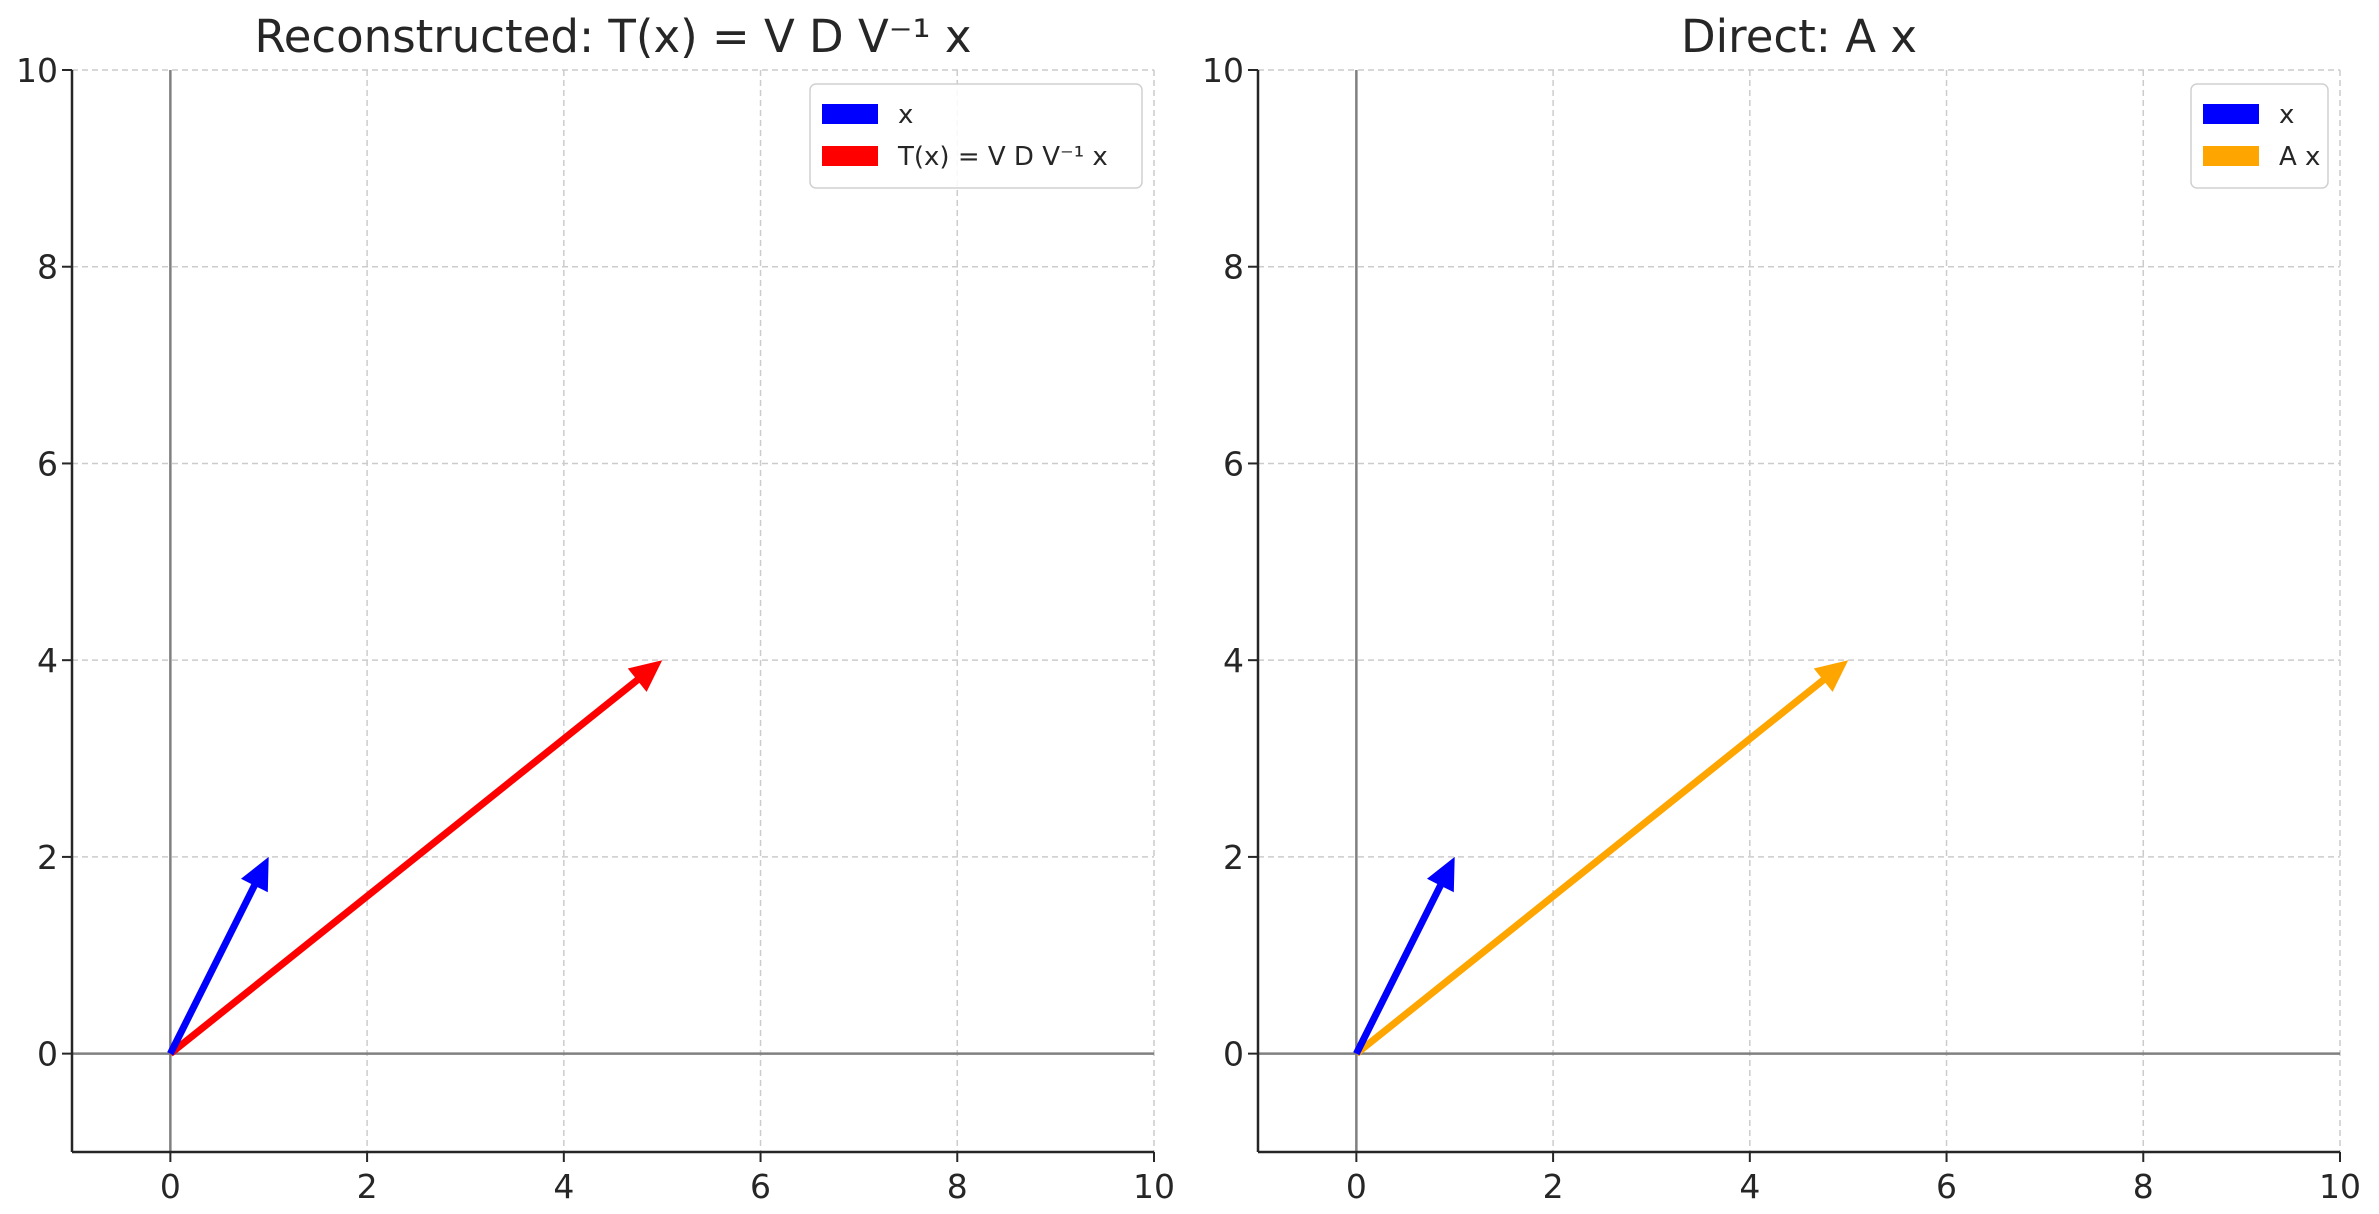 The width and height of the screenshot is (2379, 1214). Describe the element at coordinates (1002, 157) in the screenshot. I see `legend-label: T(x) = V D V⁻¹ x` at that location.